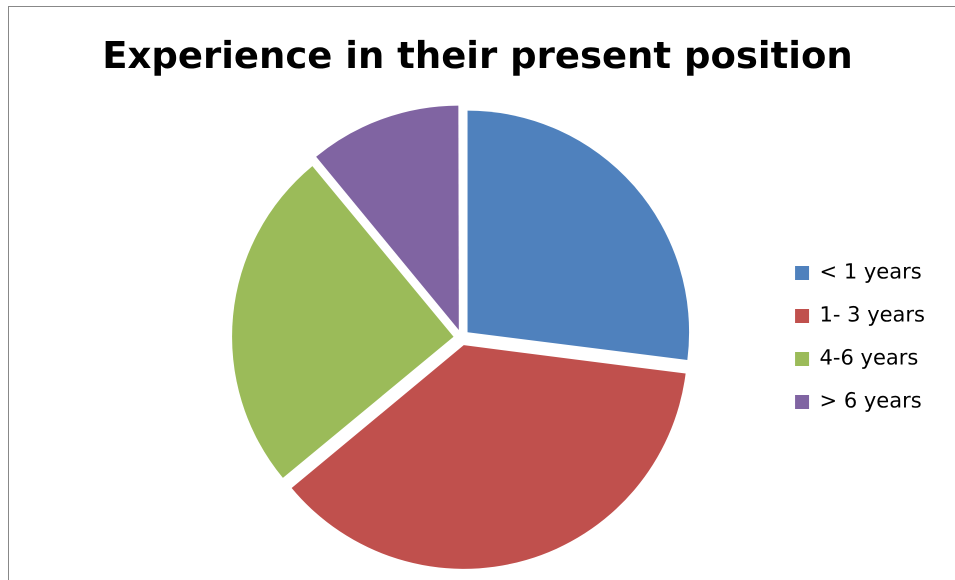 The height and width of the screenshot is (580, 955). What do you see at coordinates (477, 55) in the screenshot?
I see `chart-title: Experience in their present position` at bounding box center [477, 55].